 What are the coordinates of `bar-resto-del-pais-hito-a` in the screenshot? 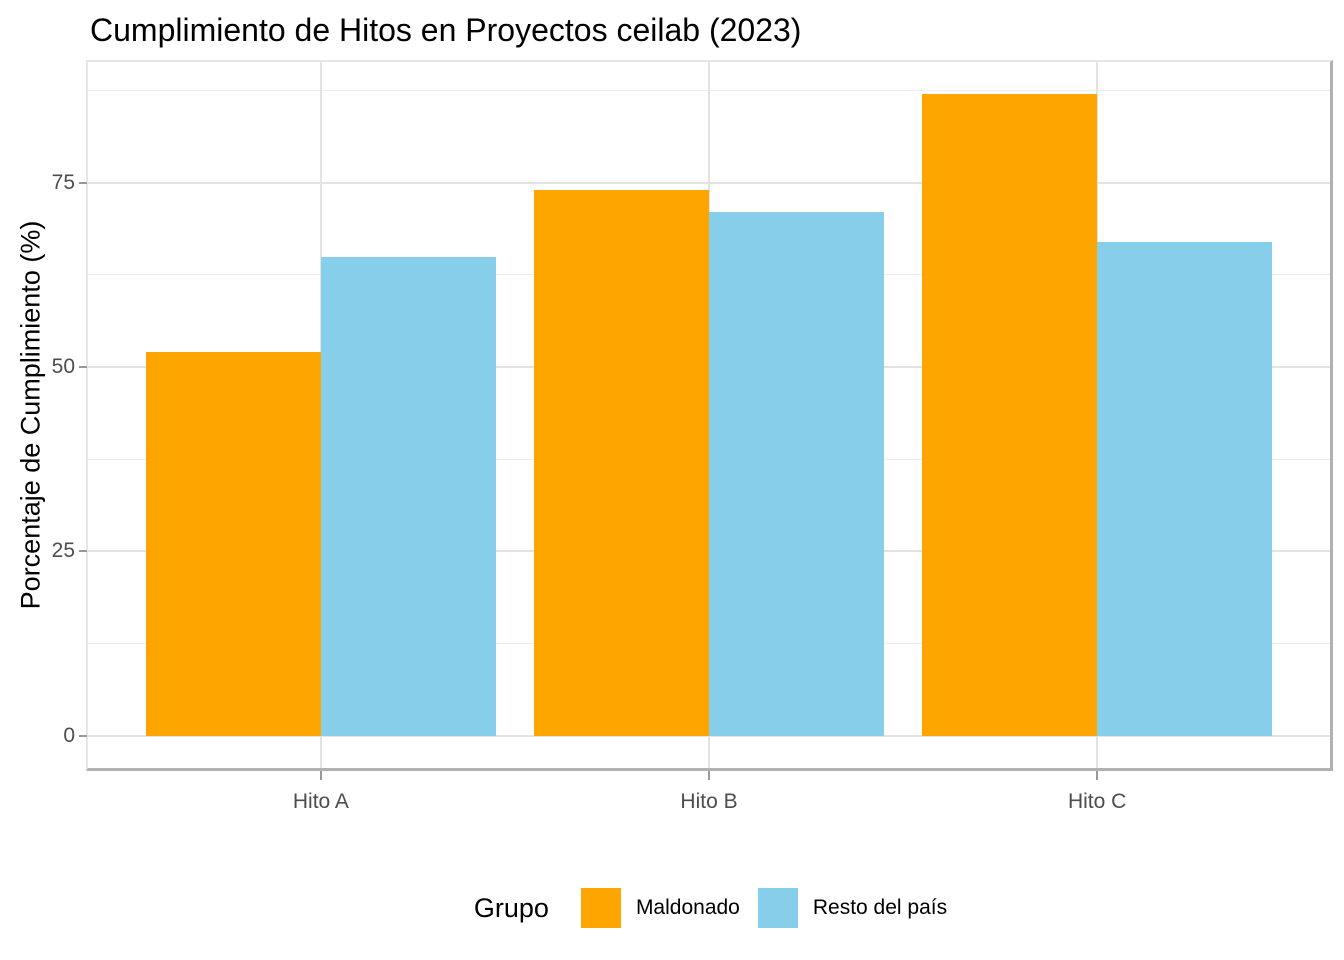 It's located at (408, 496).